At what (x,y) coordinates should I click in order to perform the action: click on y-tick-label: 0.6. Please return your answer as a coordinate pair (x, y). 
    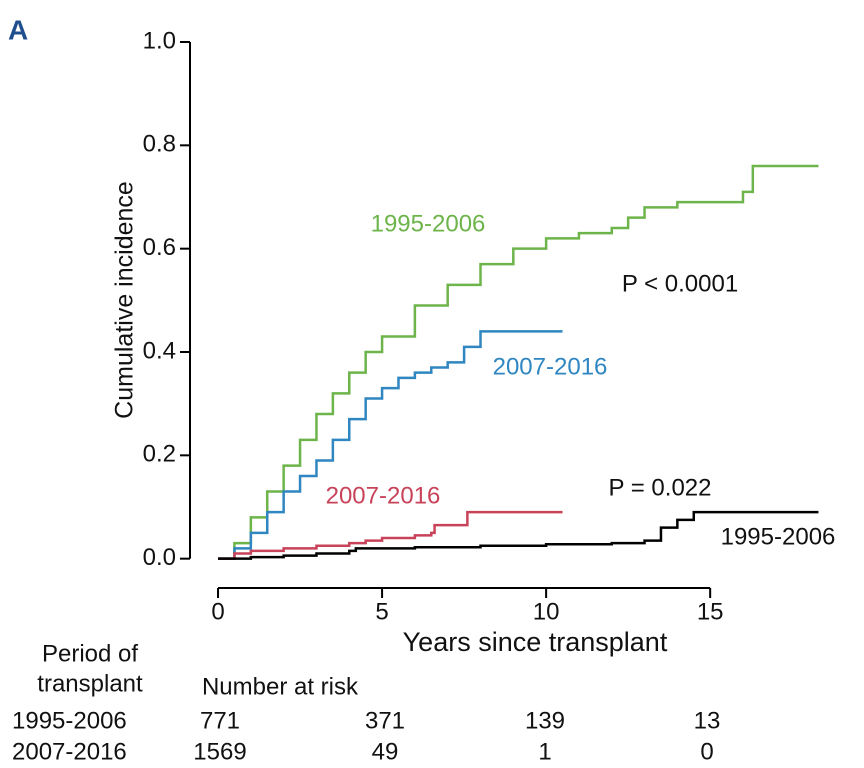
    Looking at the image, I should click on (159, 247).